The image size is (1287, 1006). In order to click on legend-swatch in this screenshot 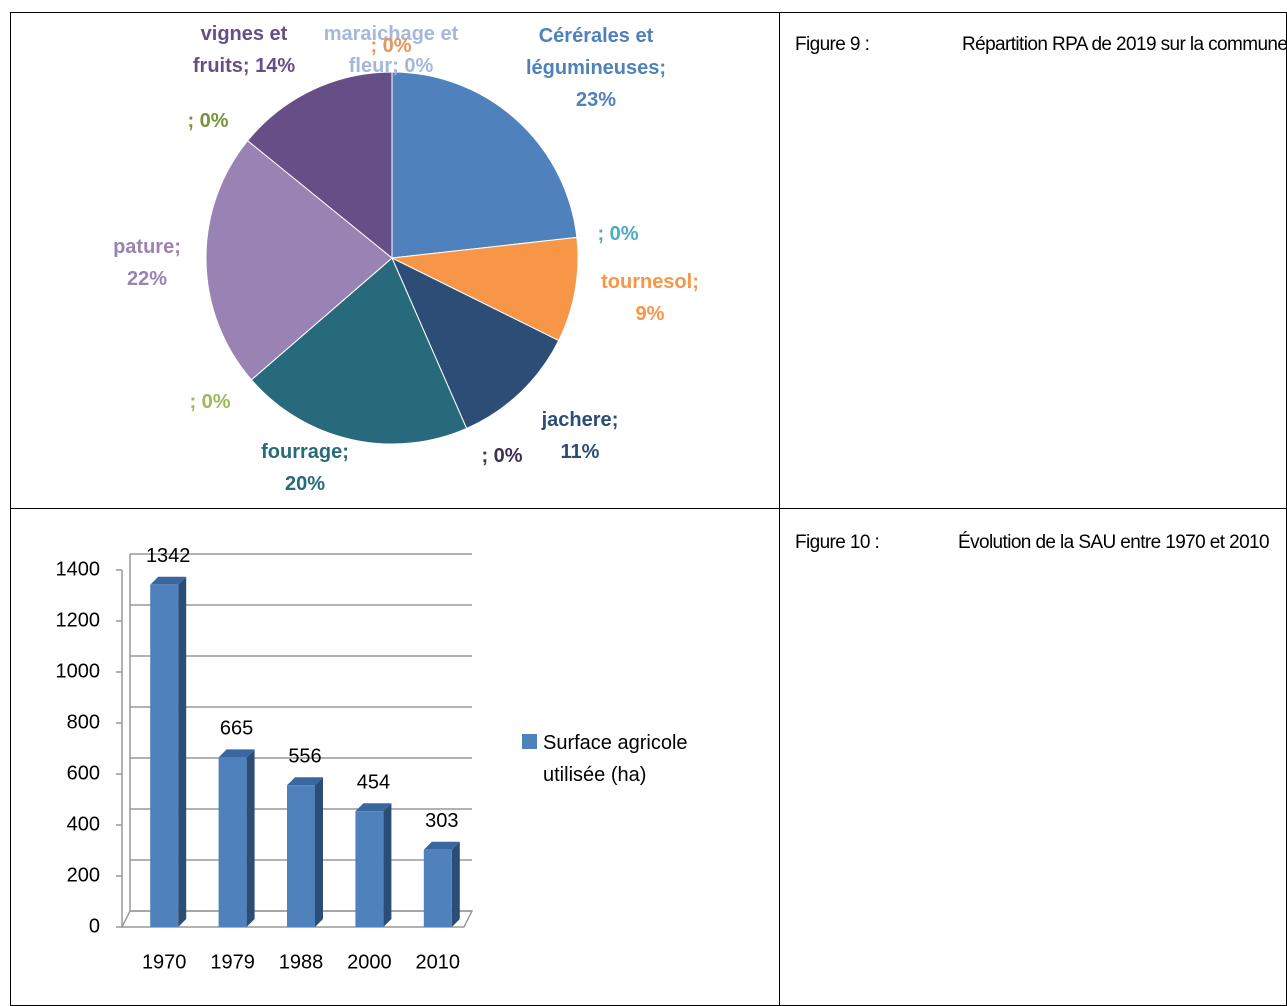, I will do `click(529, 741)`.